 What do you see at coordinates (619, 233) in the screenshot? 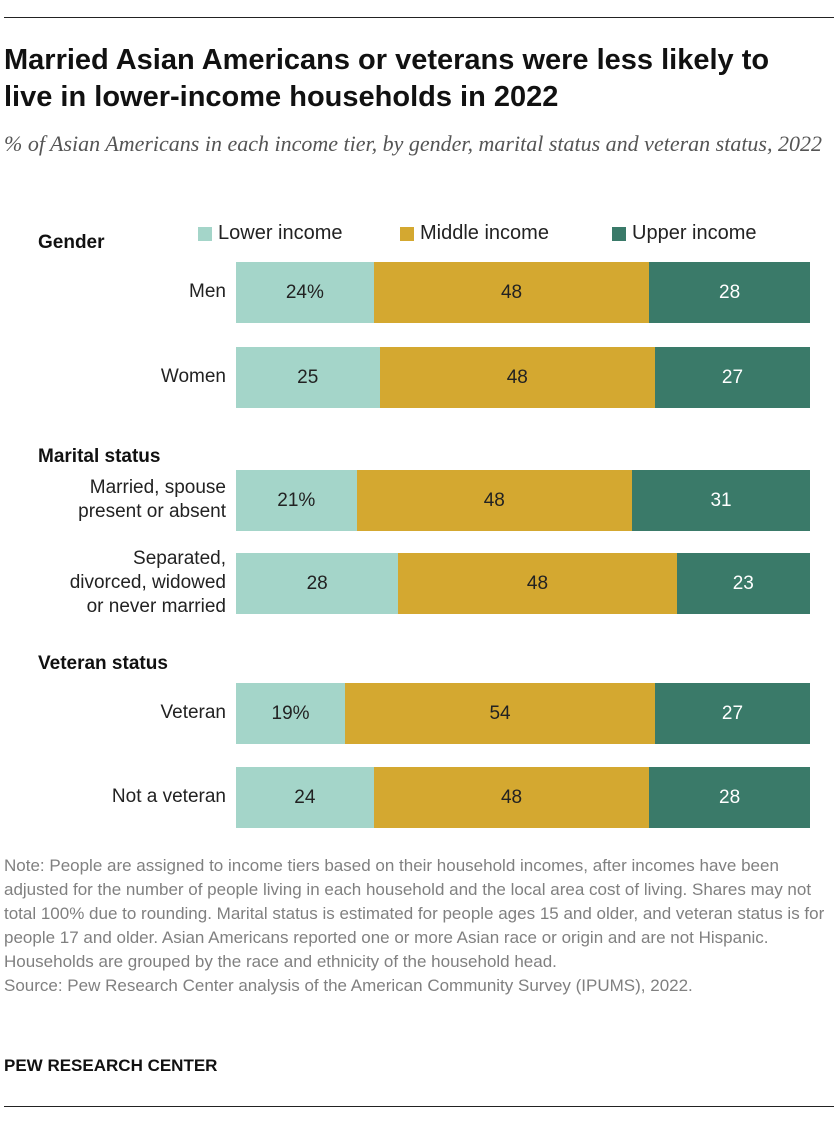
I see `legend-swatch-upper` at bounding box center [619, 233].